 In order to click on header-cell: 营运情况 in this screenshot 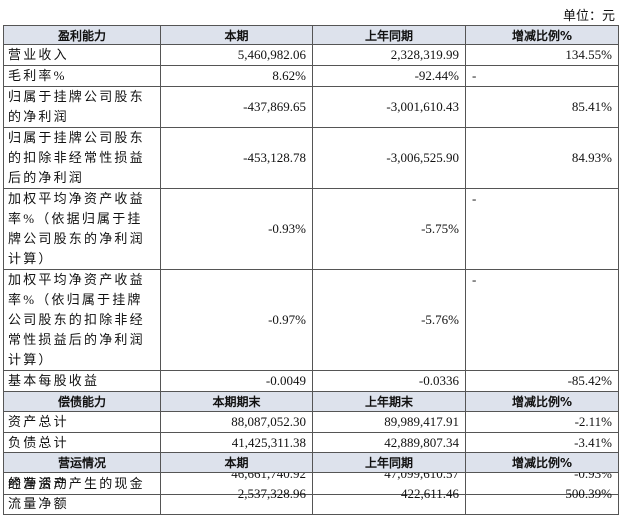, I will do `click(82, 462)`.